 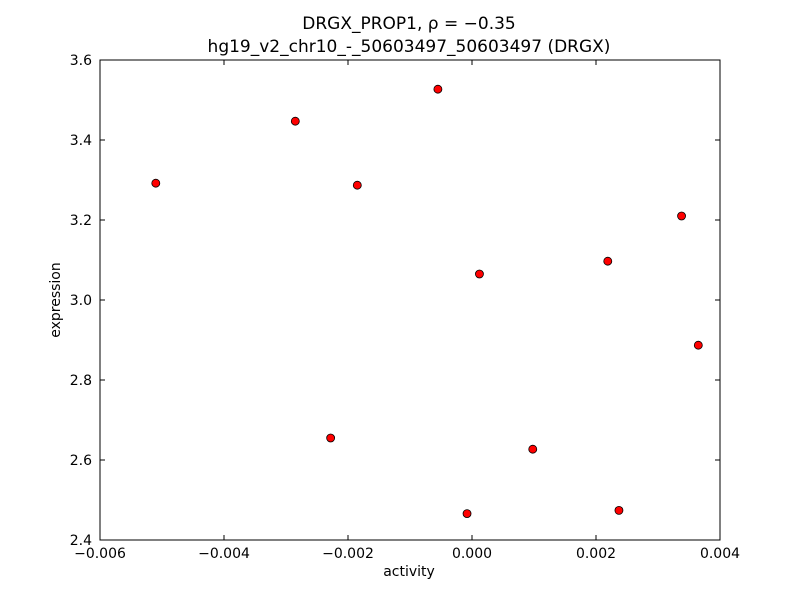 I want to click on y-tick-label: 3.6, so click(x=81, y=61).